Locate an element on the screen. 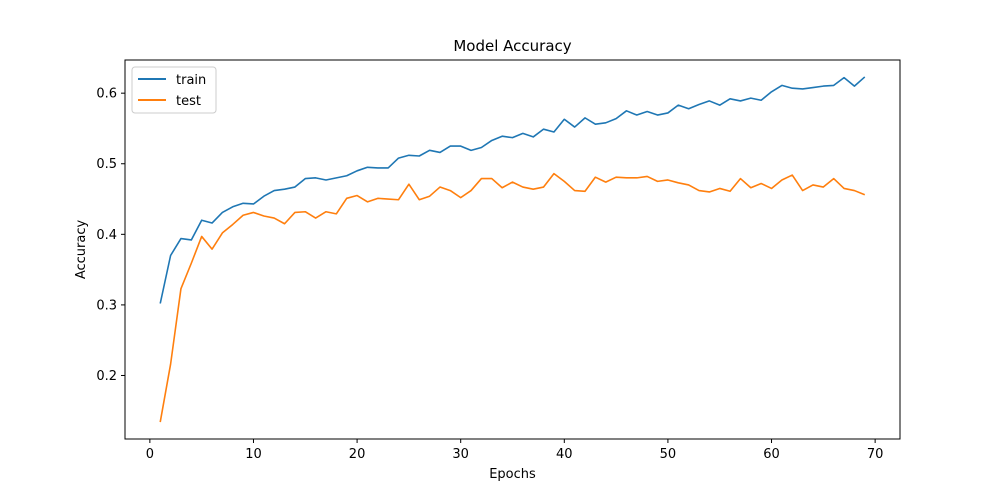 The image size is (1000, 500). x-tick-label: 0 is located at coordinates (150, 454).